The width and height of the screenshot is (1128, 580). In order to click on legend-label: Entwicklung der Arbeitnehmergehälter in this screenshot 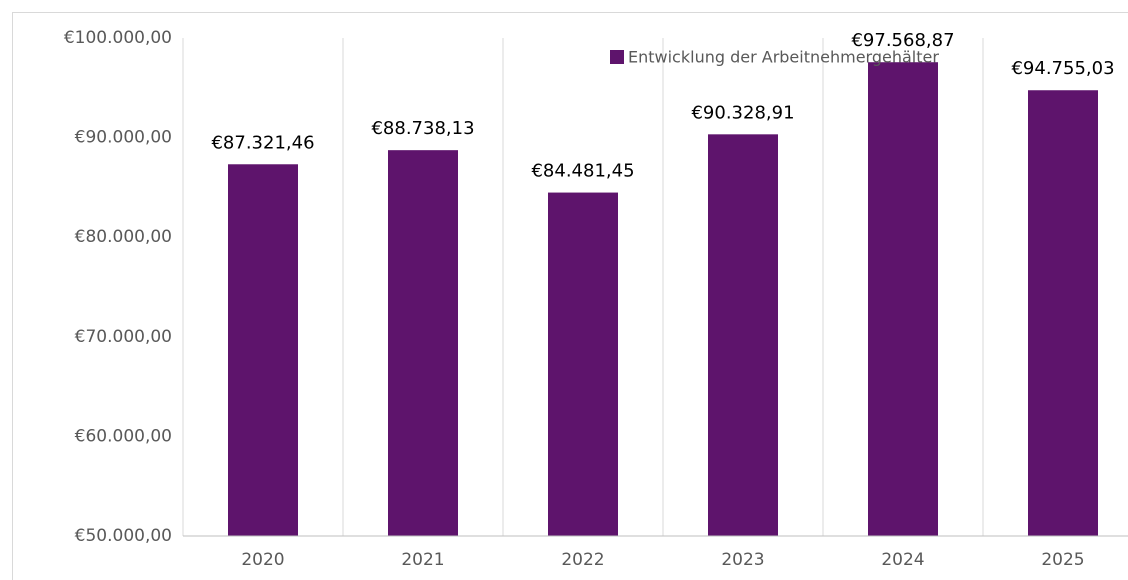, I will do `click(783, 57)`.